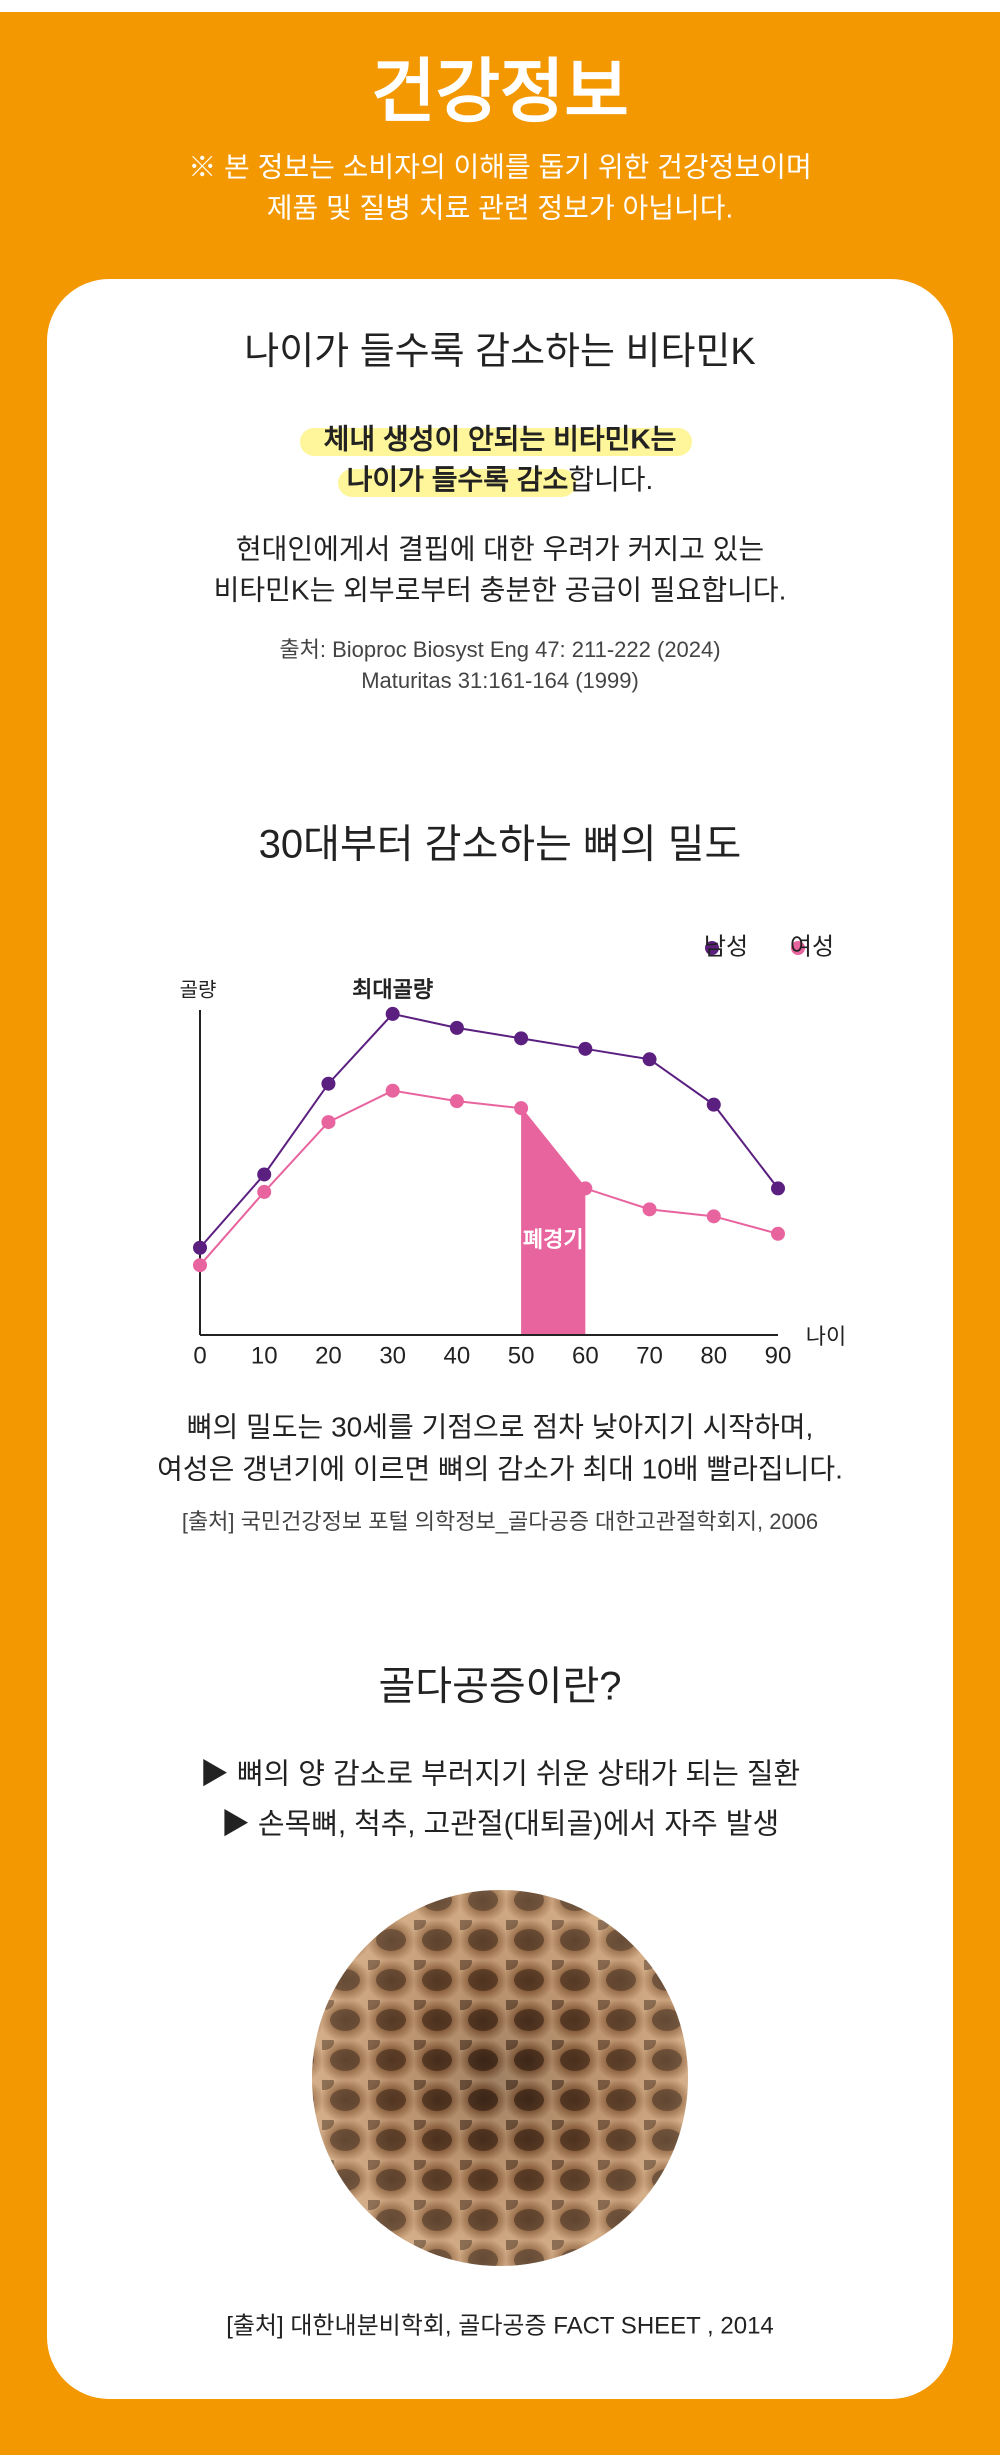 Image resolution: width=1000 pixels, height=2455 pixels. What do you see at coordinates (500, 845) in the screenshot?
I see `section-title: 30대부터 감소하는 뼈의 밀도` at bounding box center [500, 845].